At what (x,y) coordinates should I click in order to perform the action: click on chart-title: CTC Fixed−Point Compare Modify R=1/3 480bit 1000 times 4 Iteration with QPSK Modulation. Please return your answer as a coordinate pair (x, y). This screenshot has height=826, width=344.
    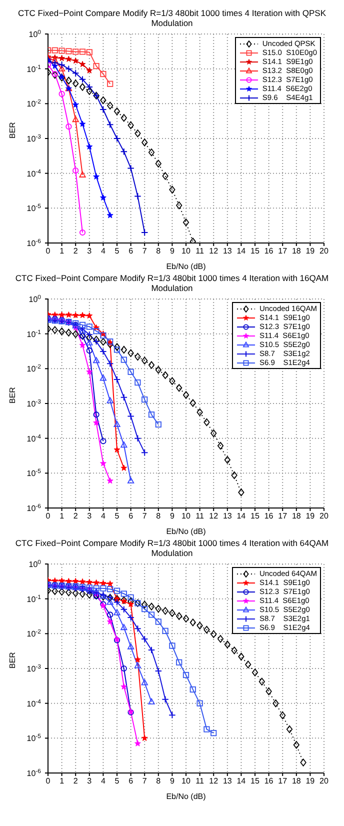
    Looking at the image, I should click on (172, 18).